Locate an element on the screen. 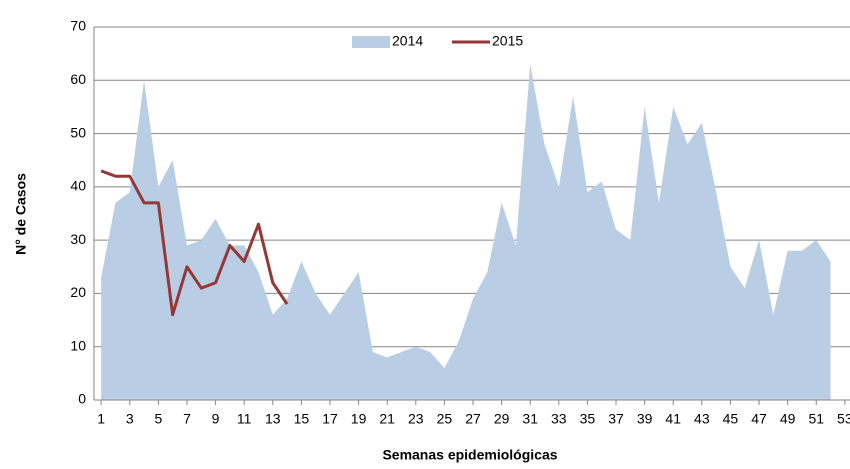 This screenshot has height=469, width=850. x-tick-label: 15 is located at coordinates (302, 419).